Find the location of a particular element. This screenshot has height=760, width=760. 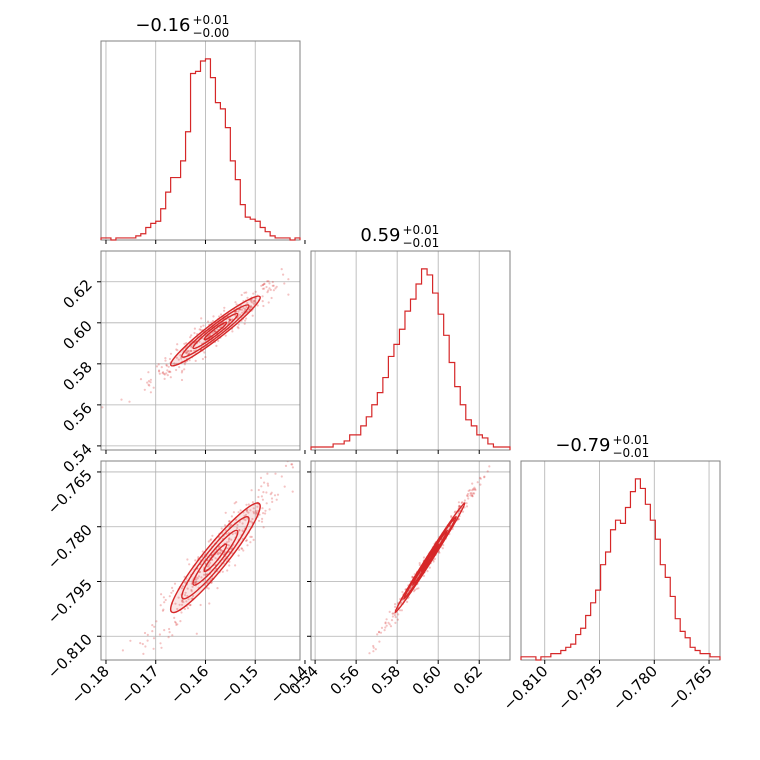

contour-fill is located at coordinates (215, 557).